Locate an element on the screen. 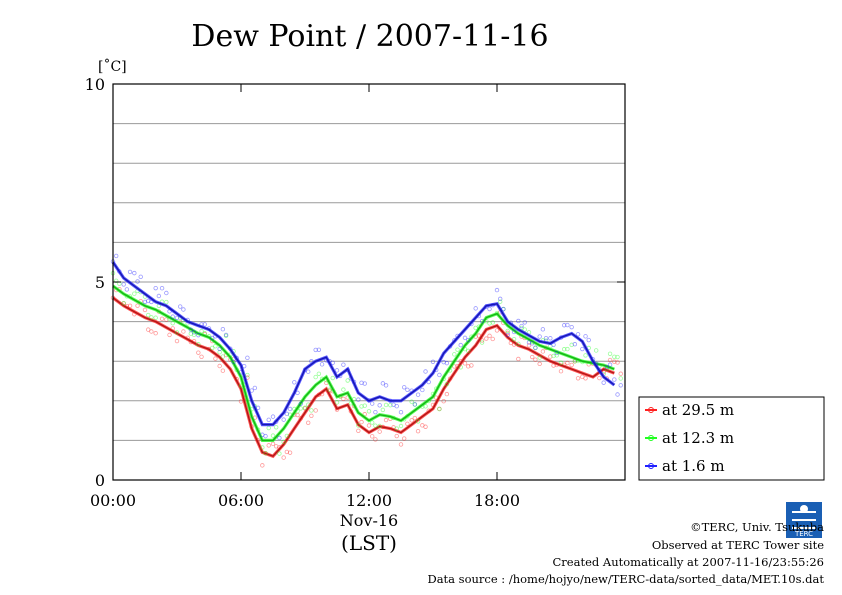  legend-box is located at coordinates (731, 438).